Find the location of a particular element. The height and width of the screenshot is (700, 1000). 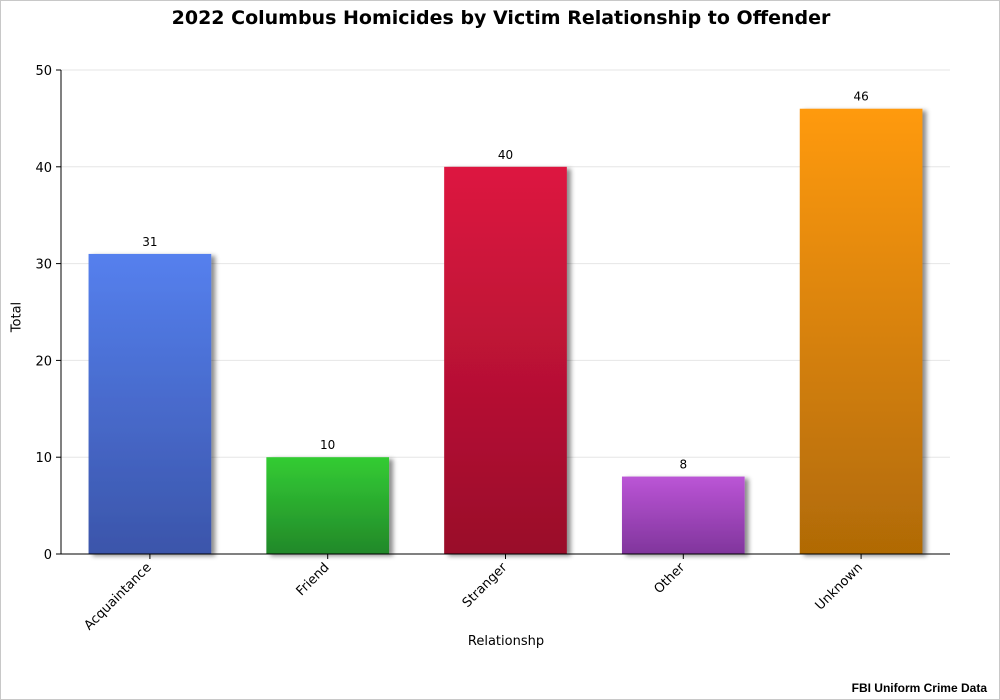

y-tick-label: 20 is located at coordinates (43, 361).